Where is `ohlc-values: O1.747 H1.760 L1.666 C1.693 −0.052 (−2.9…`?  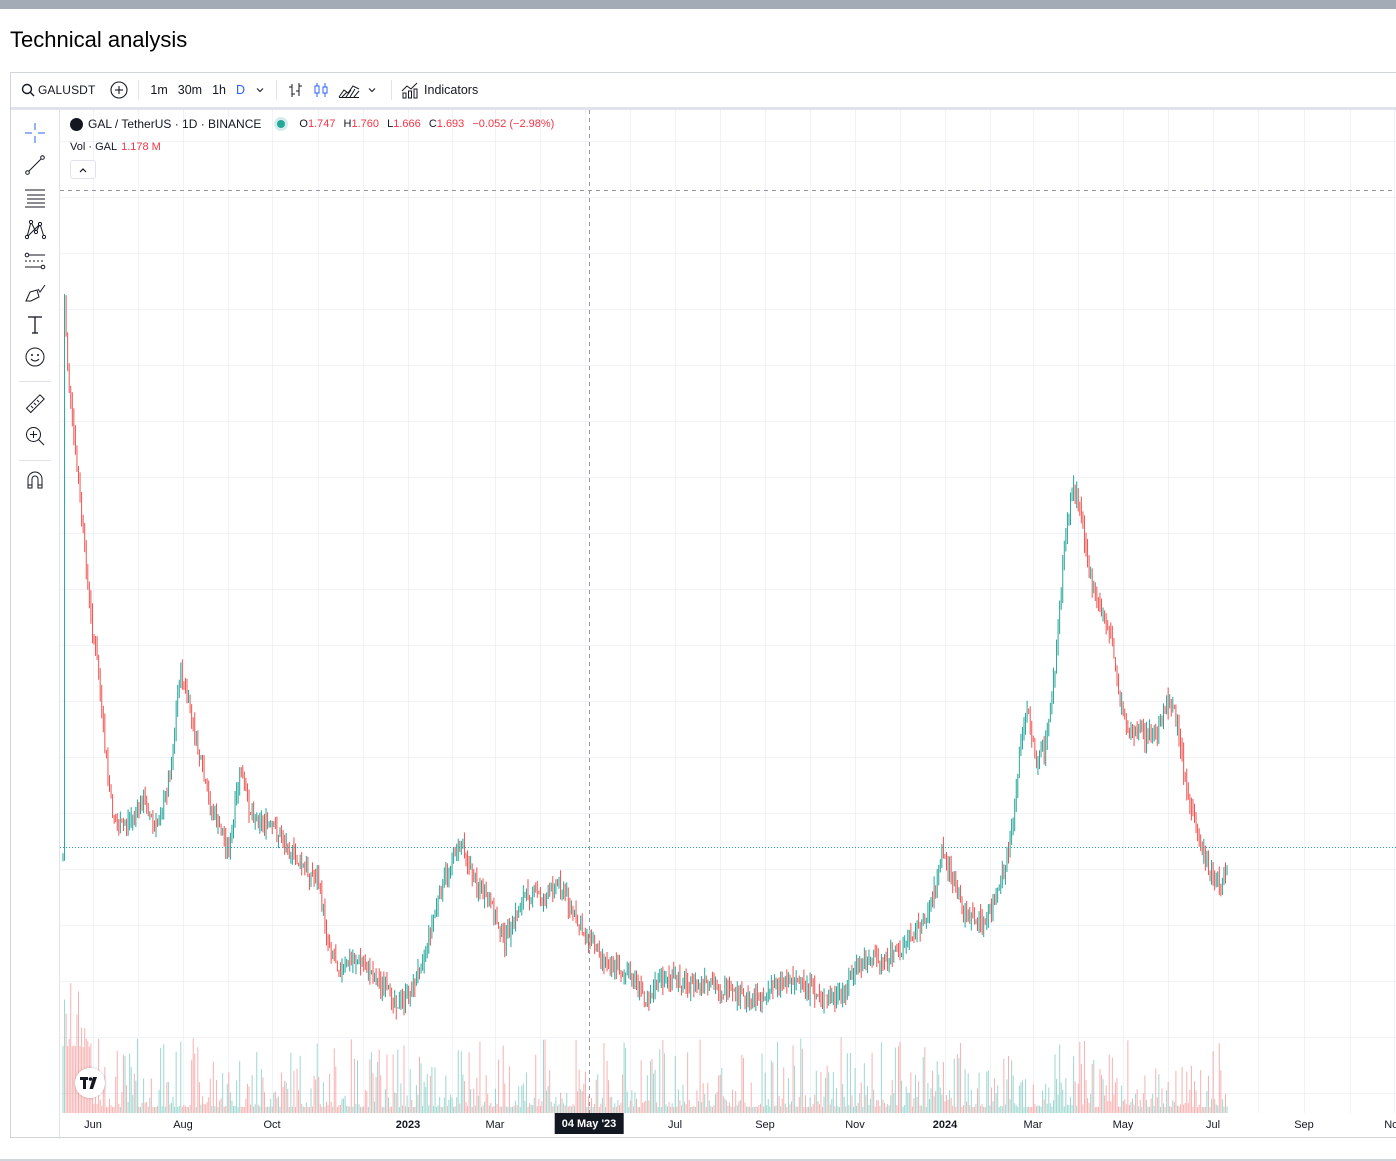
ohlc-values: O1.747 H1.760 L1.666 C1.693 −0.052 (−2.9… is located at coordinates (429, 124).